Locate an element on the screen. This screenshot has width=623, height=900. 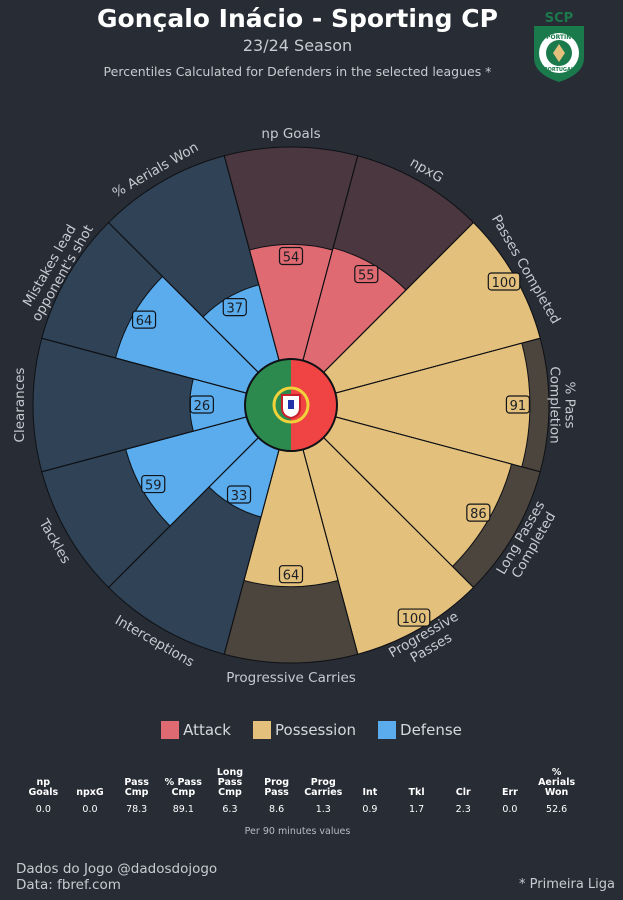
metric-label-np-goals: np Goals is located at coordinates (290, 134).